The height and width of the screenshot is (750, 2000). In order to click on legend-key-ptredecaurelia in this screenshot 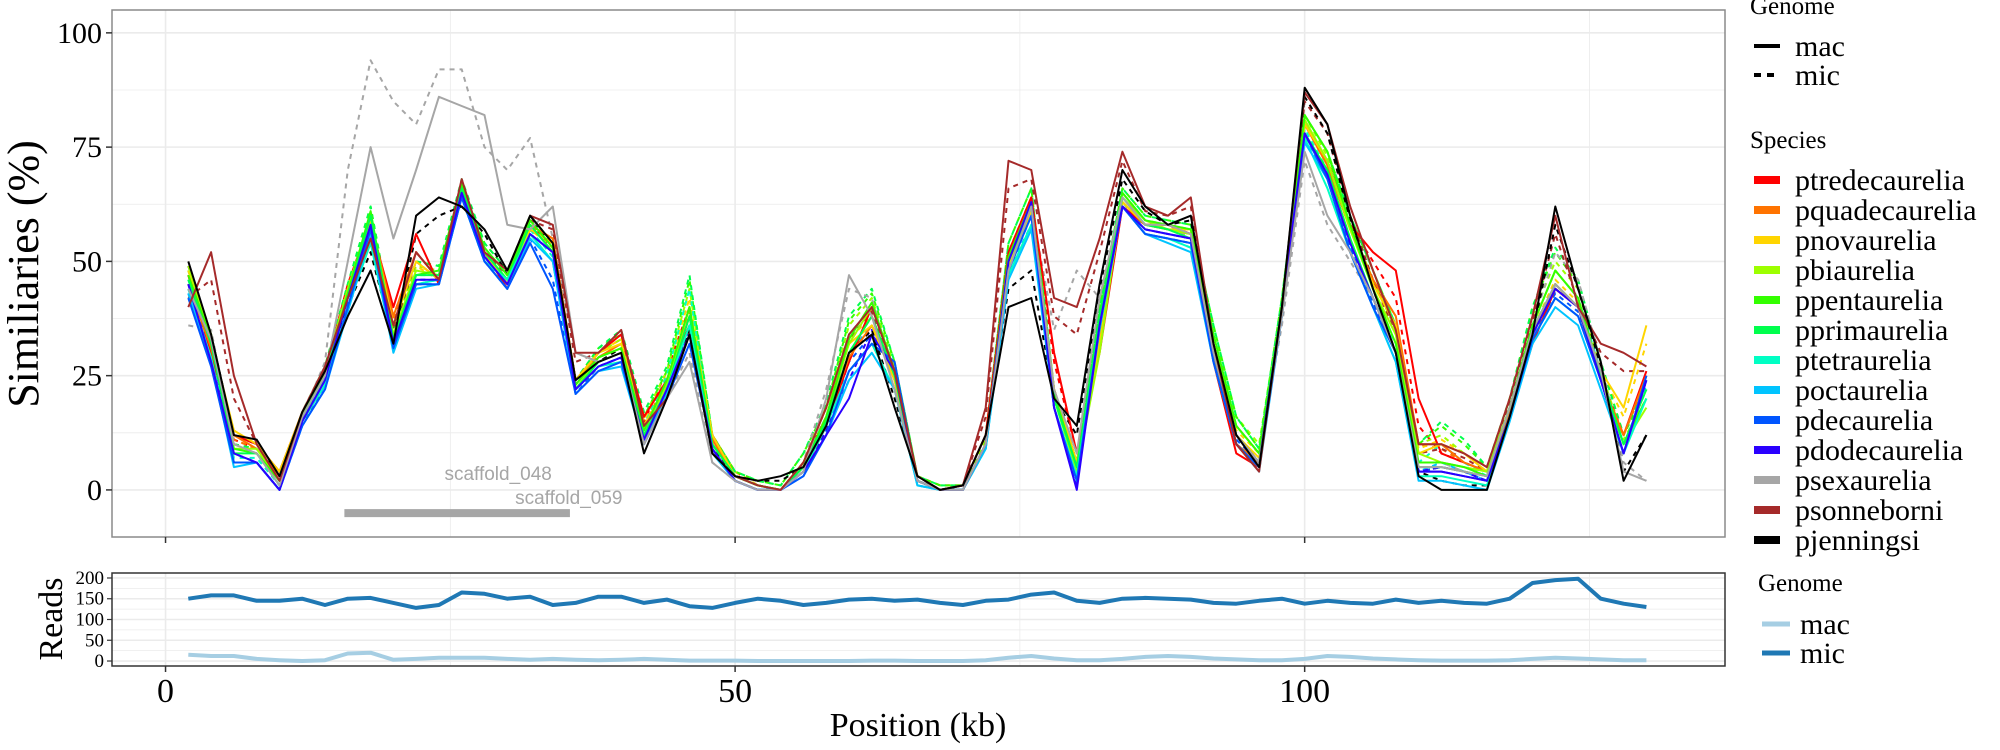, I will do `click(1767, 180)`.